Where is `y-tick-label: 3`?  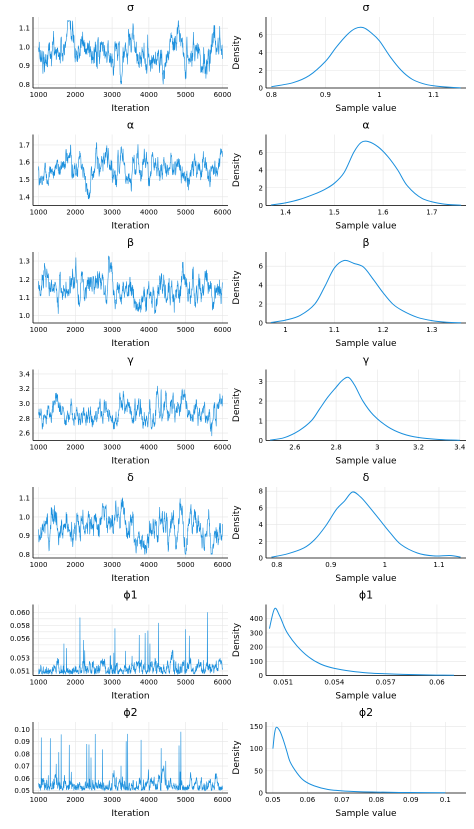 y-tick-label: 3 is located at coordinates (261, 382).